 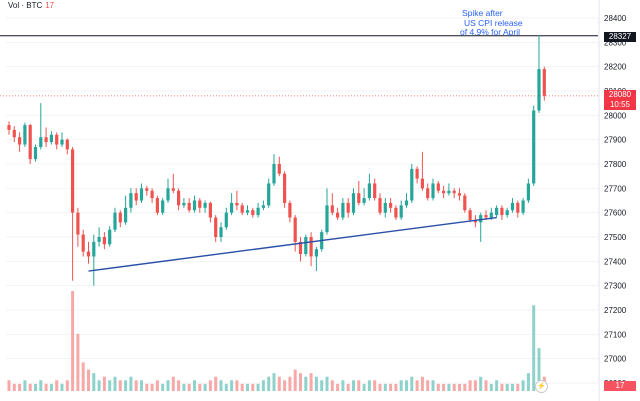 What do you see at coordinates (541, 386) in the screenshot?
I see `lightning-icon: ⚡` at bounding box center [541, 386].